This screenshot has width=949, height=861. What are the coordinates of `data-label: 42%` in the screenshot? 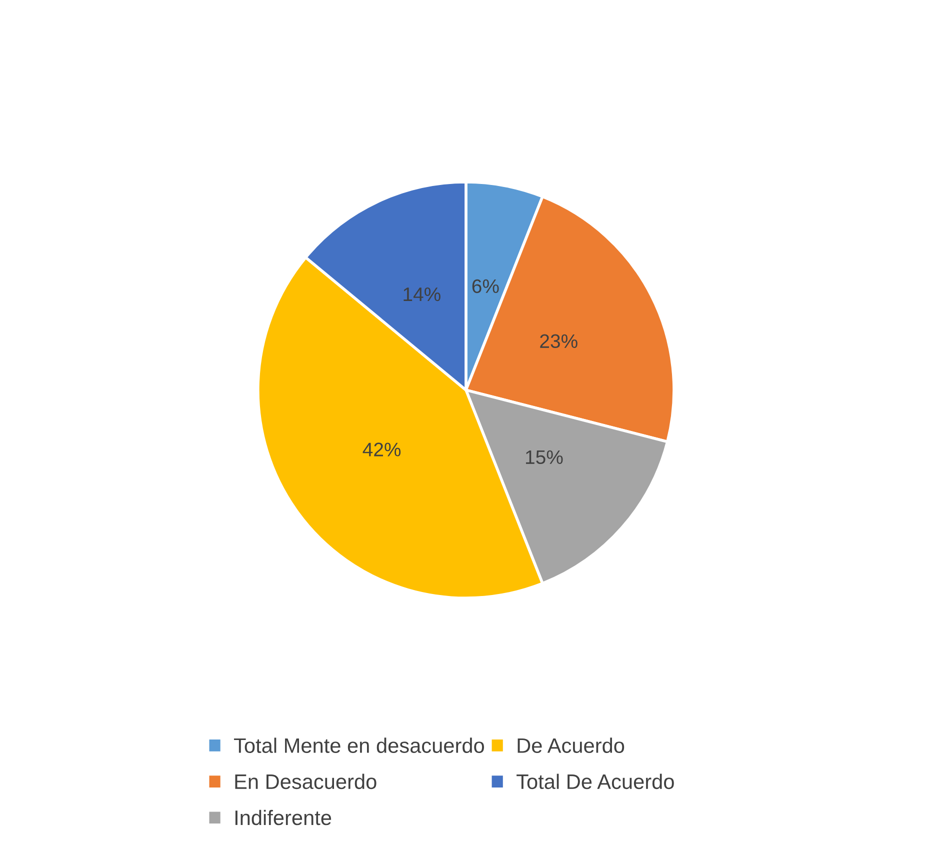 It's located at (381, 449).